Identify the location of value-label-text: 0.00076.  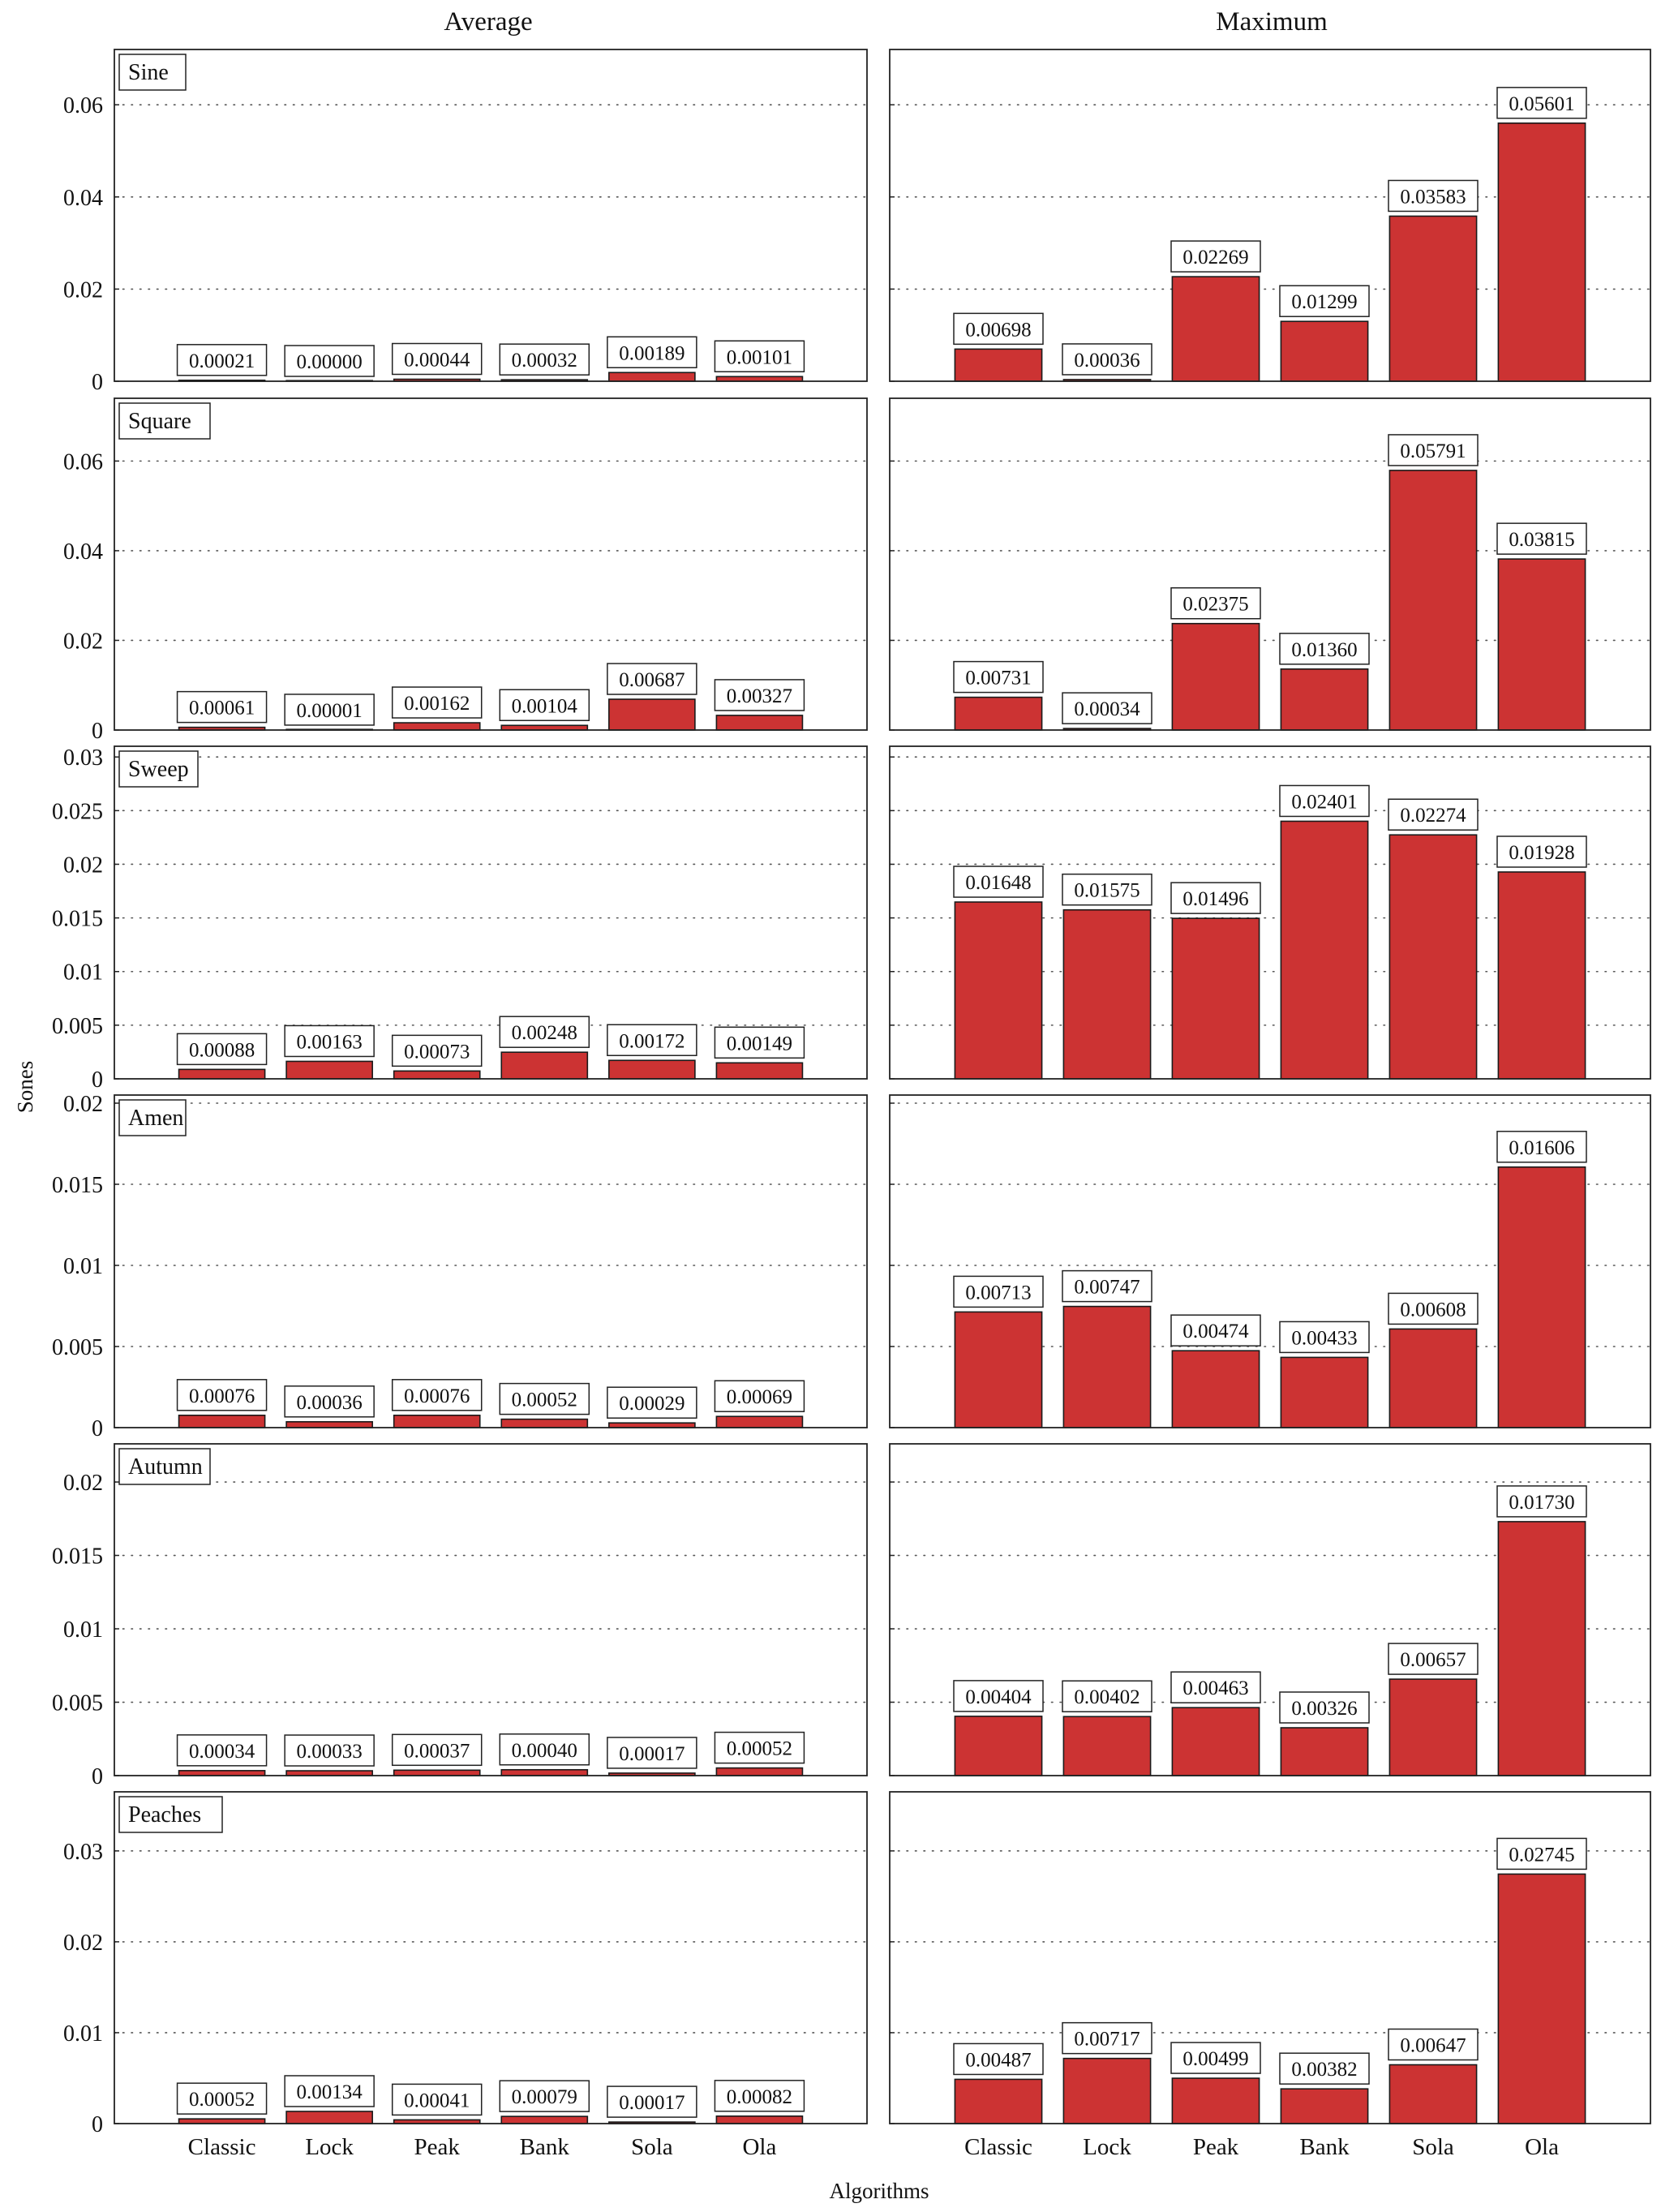
(437, 1396).